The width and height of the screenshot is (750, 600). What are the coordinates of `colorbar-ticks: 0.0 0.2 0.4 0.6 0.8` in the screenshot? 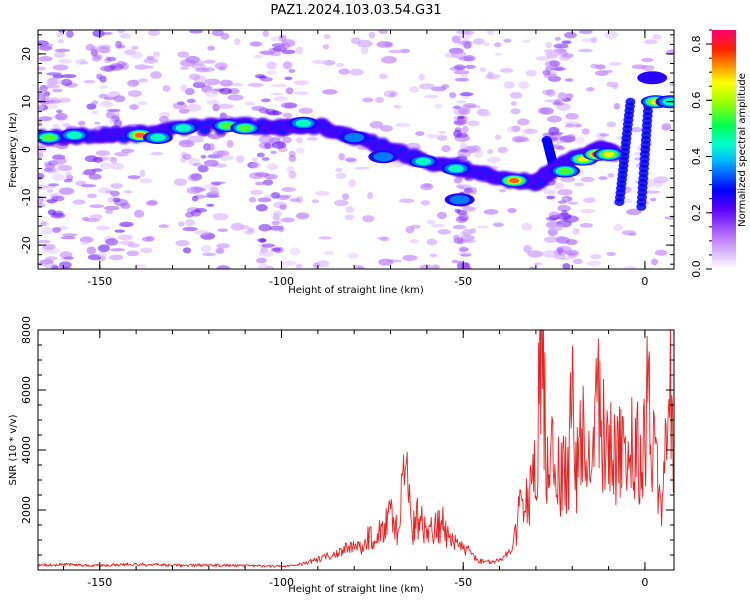 It's located at (701, 153).